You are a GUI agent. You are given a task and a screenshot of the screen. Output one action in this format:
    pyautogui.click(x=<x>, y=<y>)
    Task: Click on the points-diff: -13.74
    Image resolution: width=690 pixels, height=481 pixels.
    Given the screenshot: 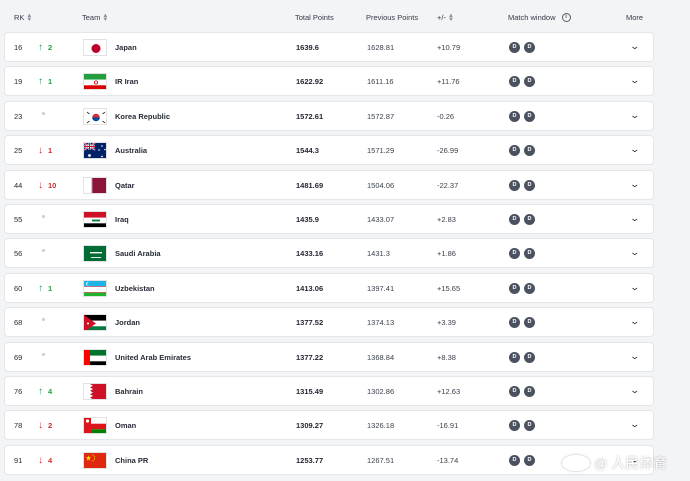 What is the action you would take?
    pyautogui.click(x=448, y=460)
    